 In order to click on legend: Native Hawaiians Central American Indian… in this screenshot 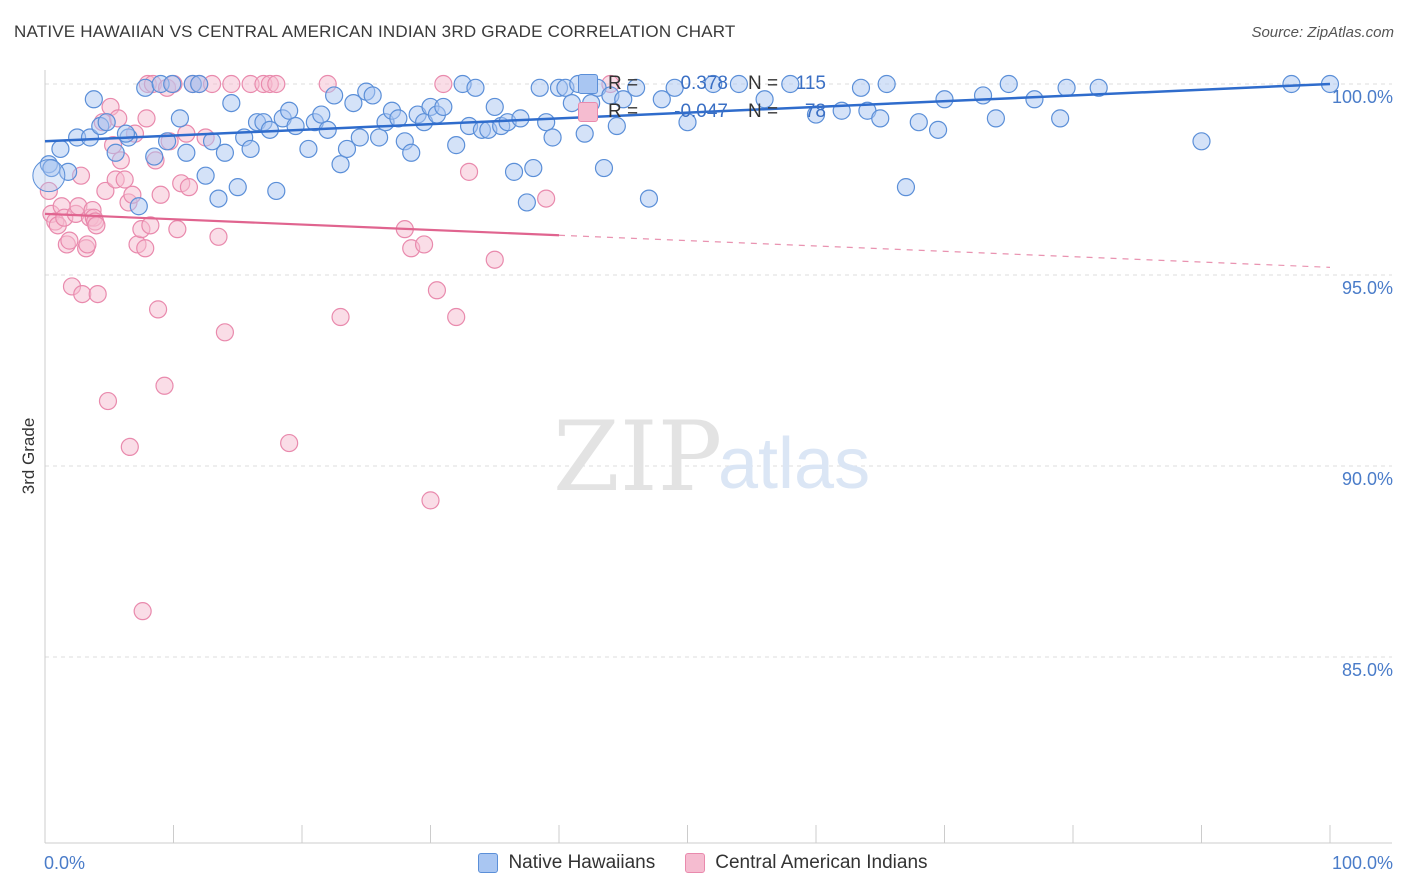, I will do `click(703, 863)`.